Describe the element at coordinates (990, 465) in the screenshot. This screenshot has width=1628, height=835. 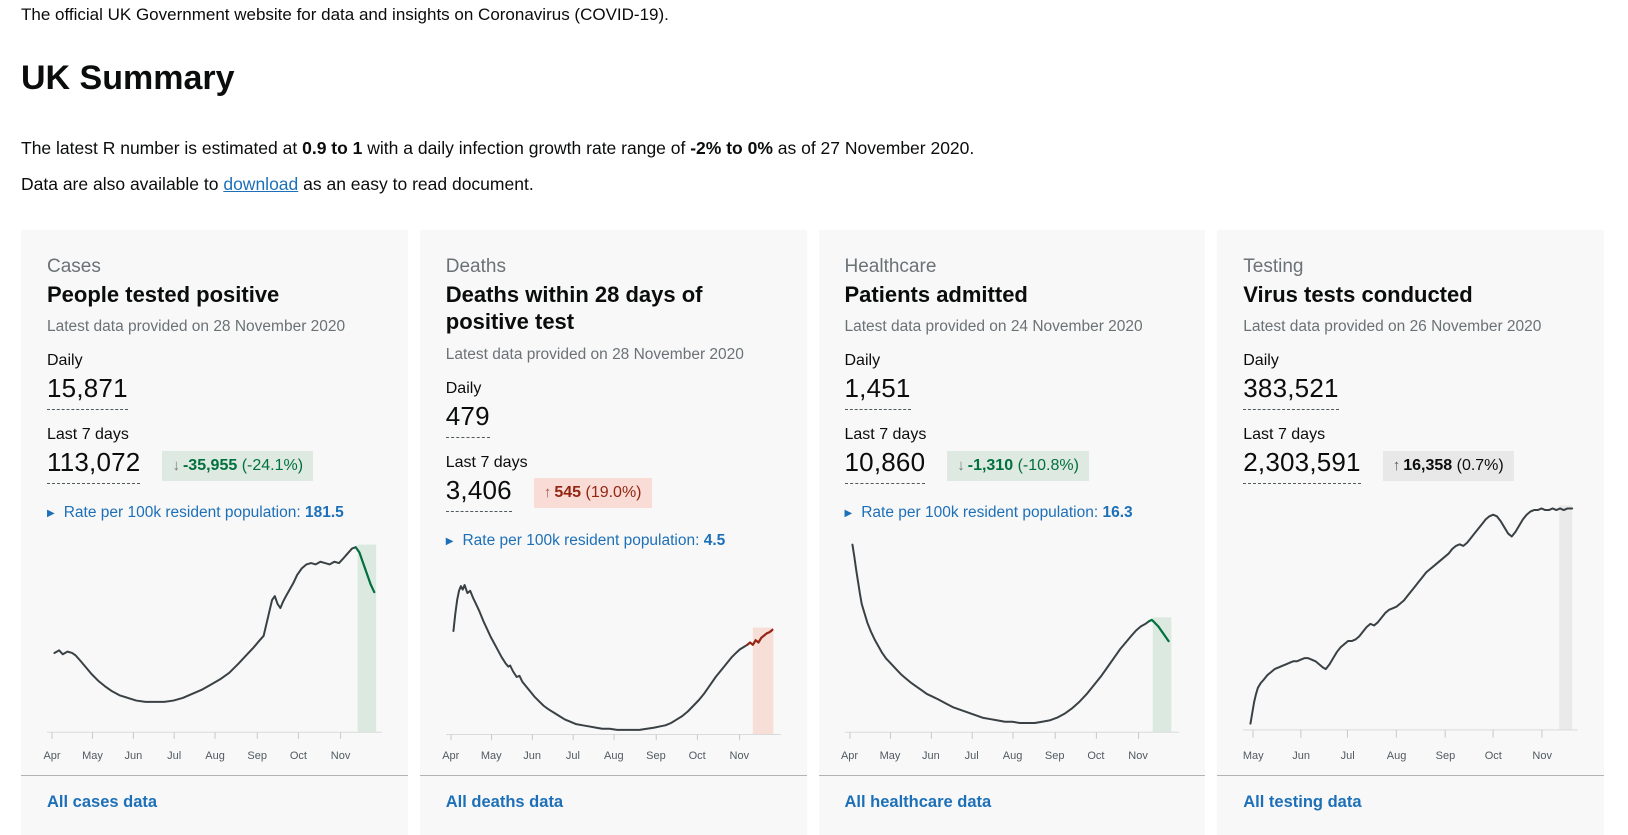
I see `change-value: -1,310` at that location.